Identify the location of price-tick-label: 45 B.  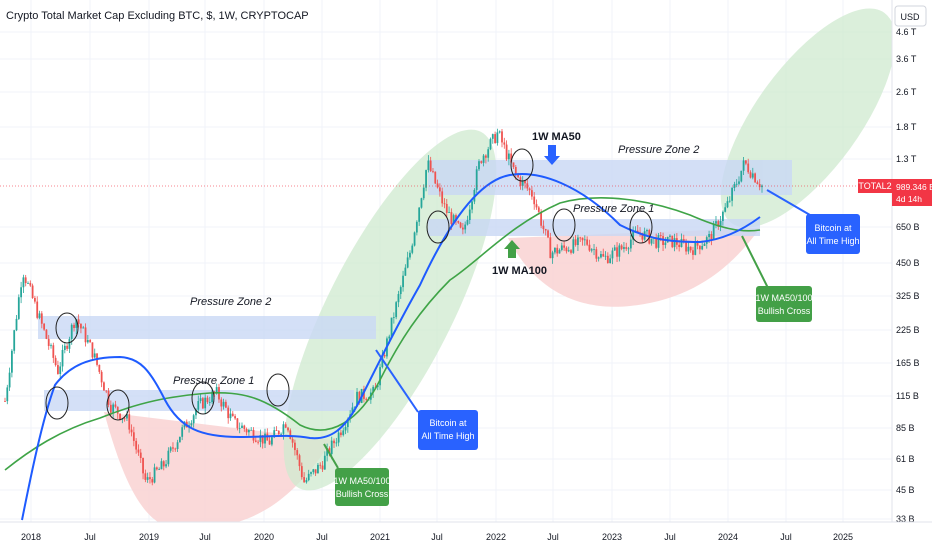
(905, 490).